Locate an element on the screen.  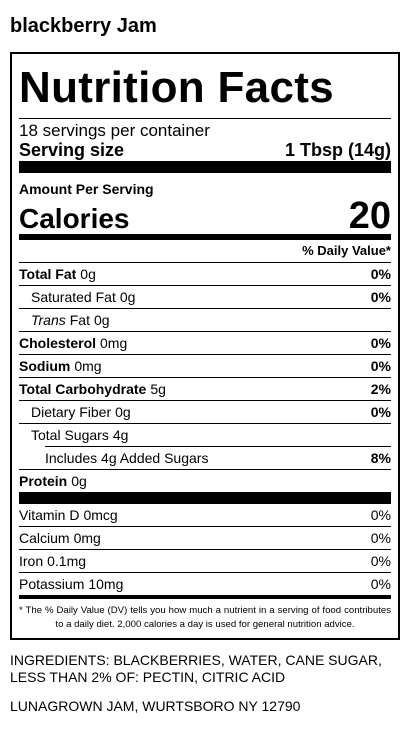
address: LUNAGROWN JAM, WURTSBORO NY 12790 is located at coordinates (155, 706).